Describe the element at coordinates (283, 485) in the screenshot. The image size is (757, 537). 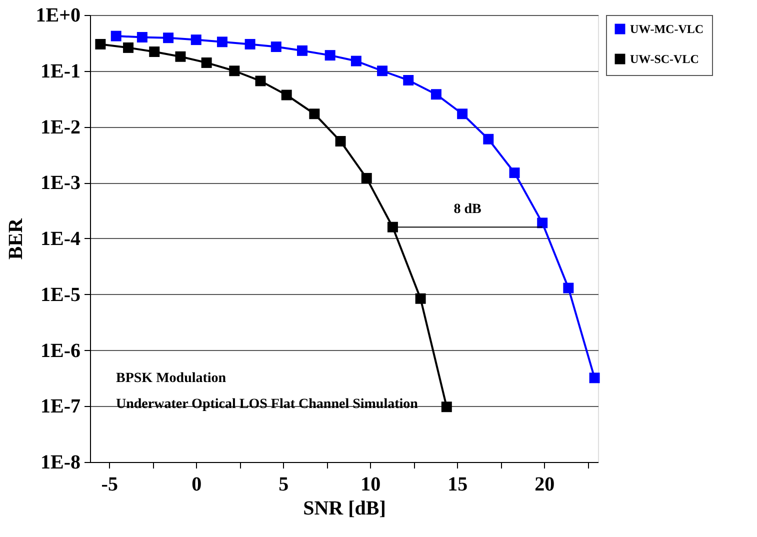
I see `x-tick-label: 5` at that location.